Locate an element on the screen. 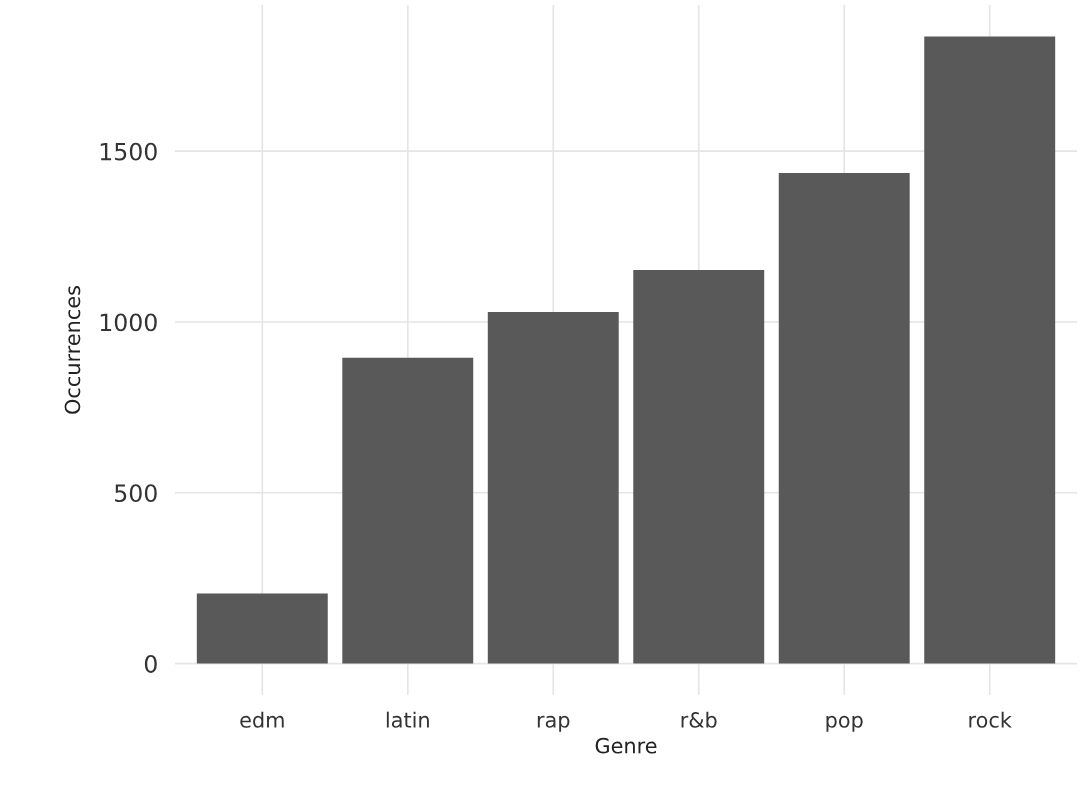  x-tick-label: rock is located at coordinates (990, 719).